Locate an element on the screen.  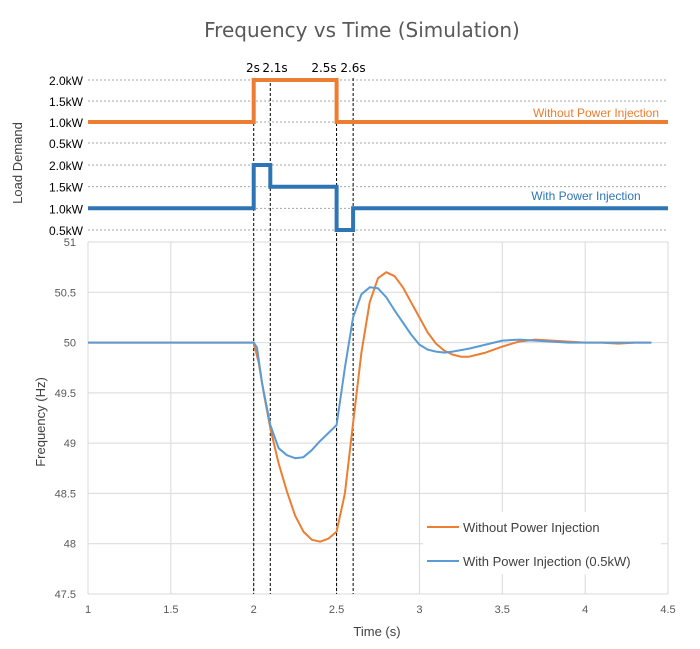
event-label: 2s is located at coordinates (253, 68).